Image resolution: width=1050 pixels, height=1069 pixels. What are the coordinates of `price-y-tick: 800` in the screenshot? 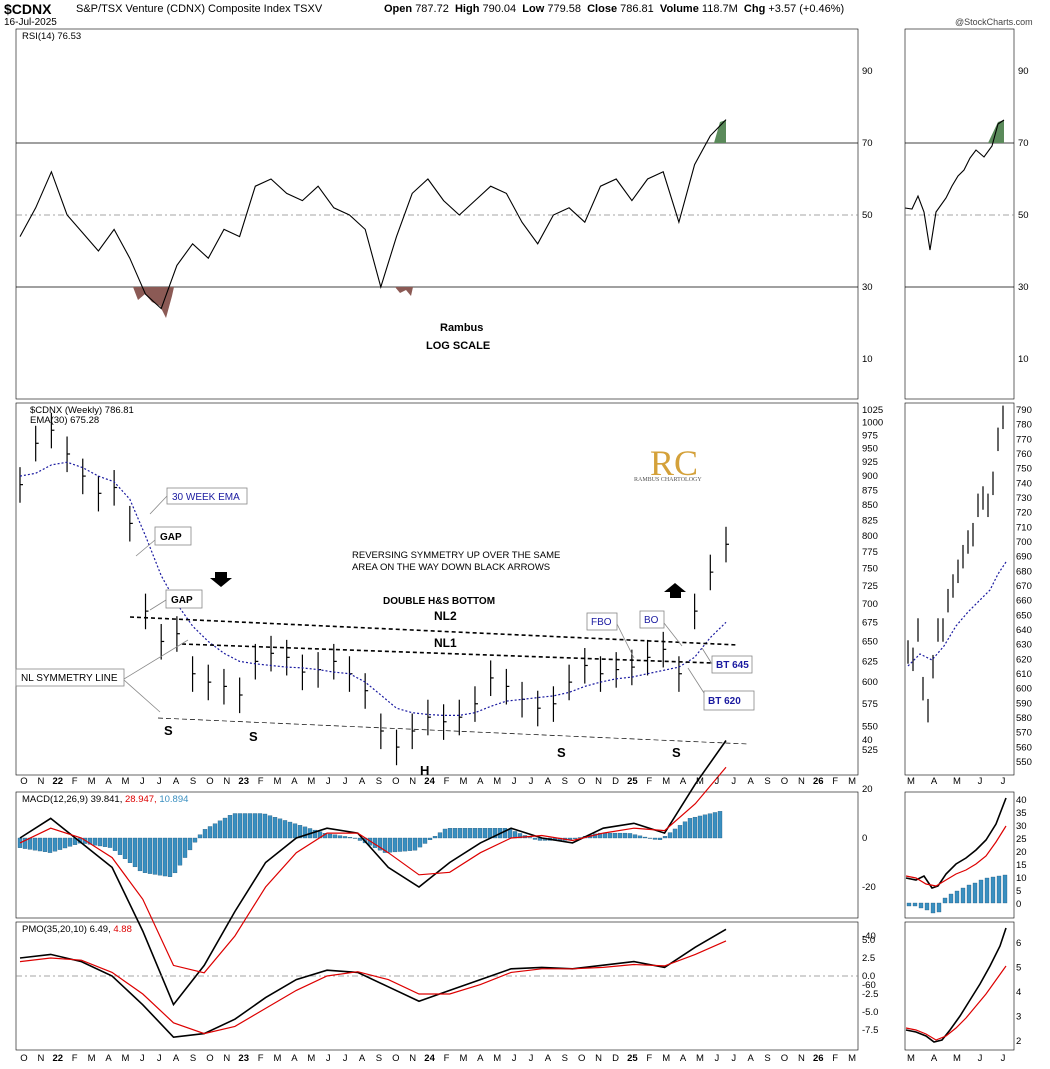 It's located at (870, 536).